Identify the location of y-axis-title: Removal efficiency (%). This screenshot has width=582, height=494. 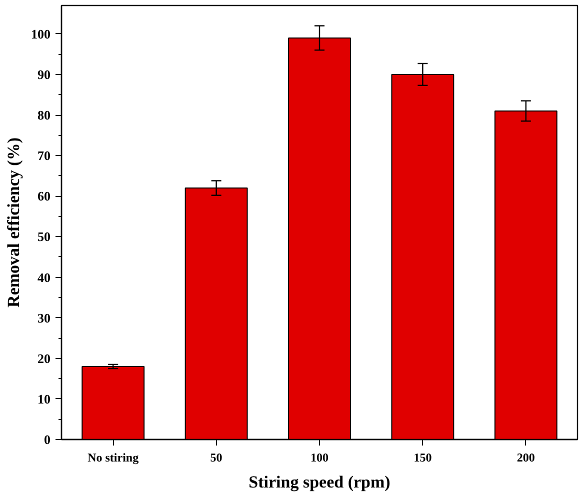
(13, 223).